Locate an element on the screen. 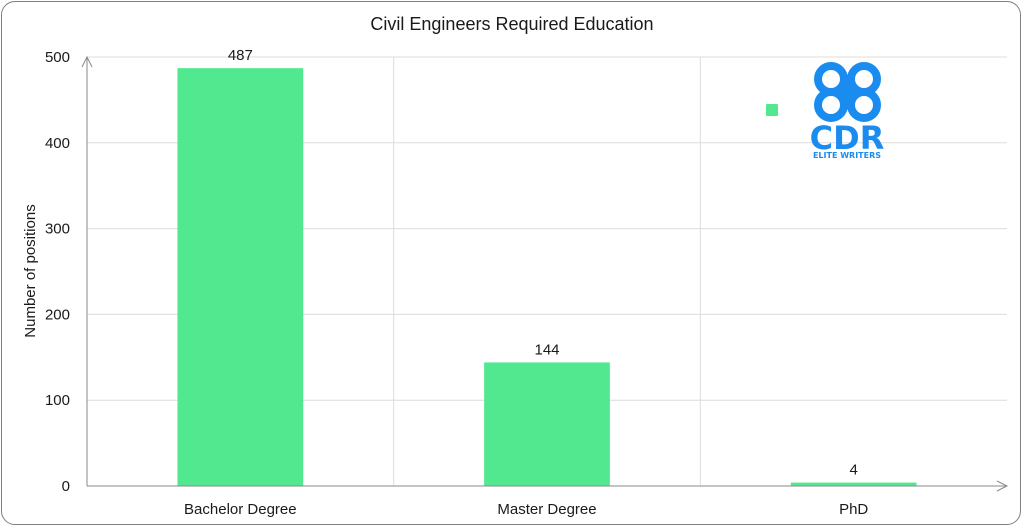  category-label: PhD is located at coordinates (853, 509).